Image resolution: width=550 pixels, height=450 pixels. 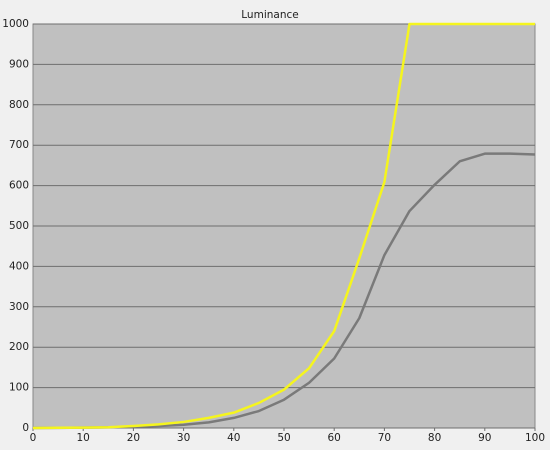 I want to click on y-tick-label: 500, so click(x=19, y=226).